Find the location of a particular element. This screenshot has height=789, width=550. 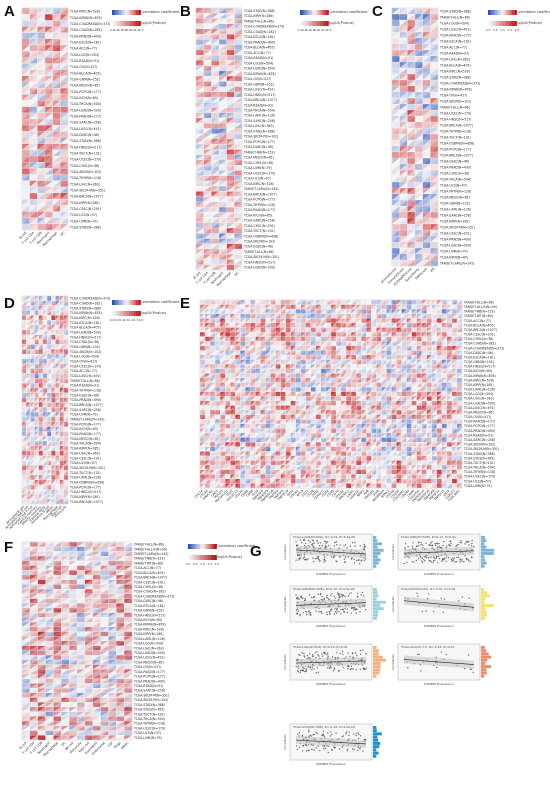

row-label: TCGA-UCEC(N=179) is located at coordinates (85, 160).